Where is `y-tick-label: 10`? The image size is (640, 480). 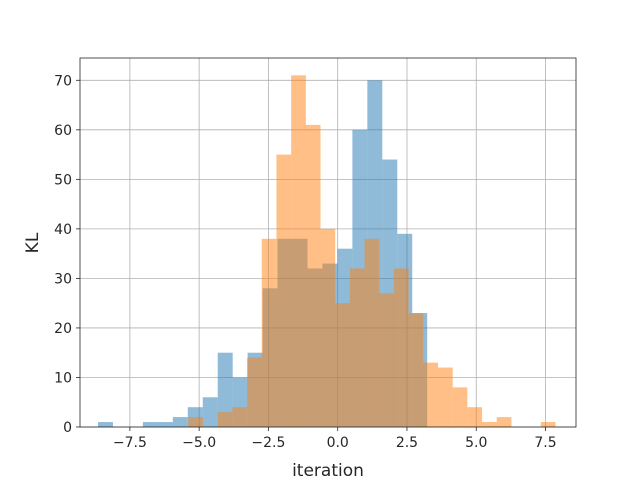
y-tick-label: 10 is located at coordinates (63, 378).